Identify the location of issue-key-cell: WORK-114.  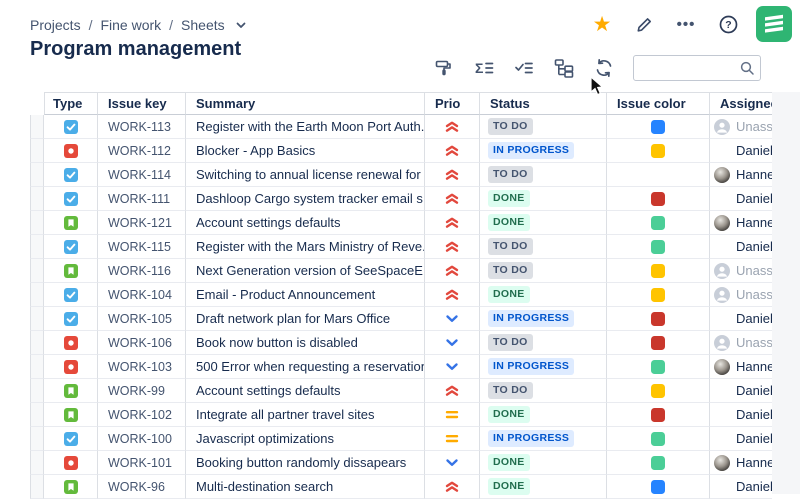
(142, 175).